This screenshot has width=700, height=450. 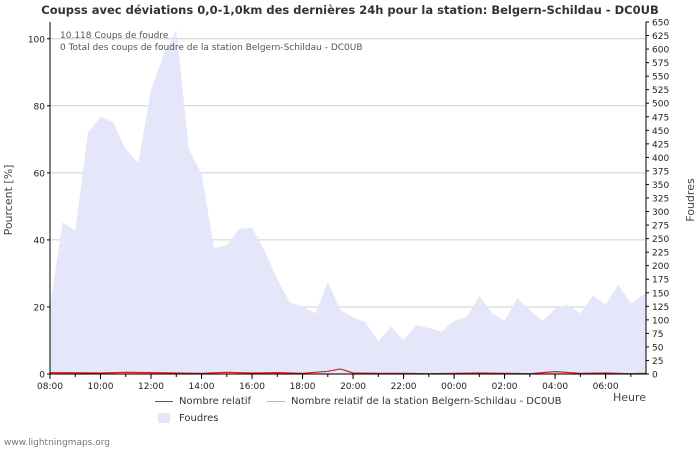 What do you see at coordinates (660, 145) in the screenshot?
I see `y-right-tick-label: 425` at bounding box center [660, 145].